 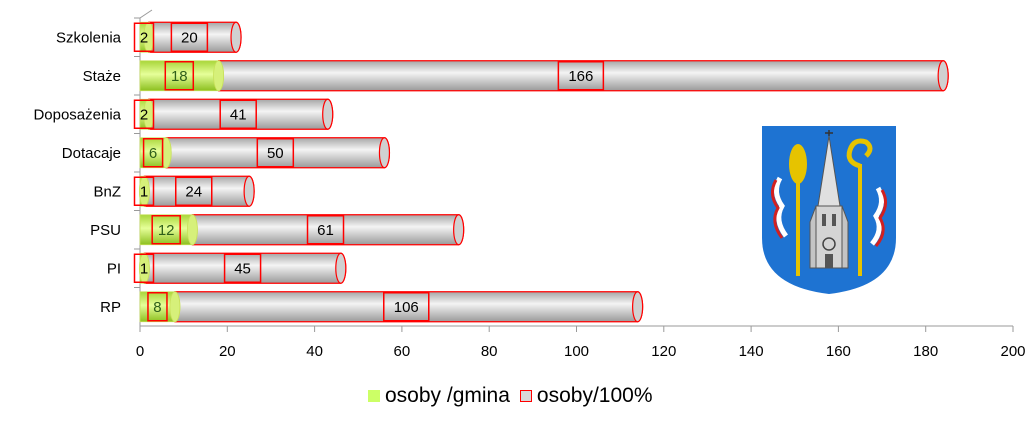 I want to click on x-tick-label: 60, so click(x=402, y=351).